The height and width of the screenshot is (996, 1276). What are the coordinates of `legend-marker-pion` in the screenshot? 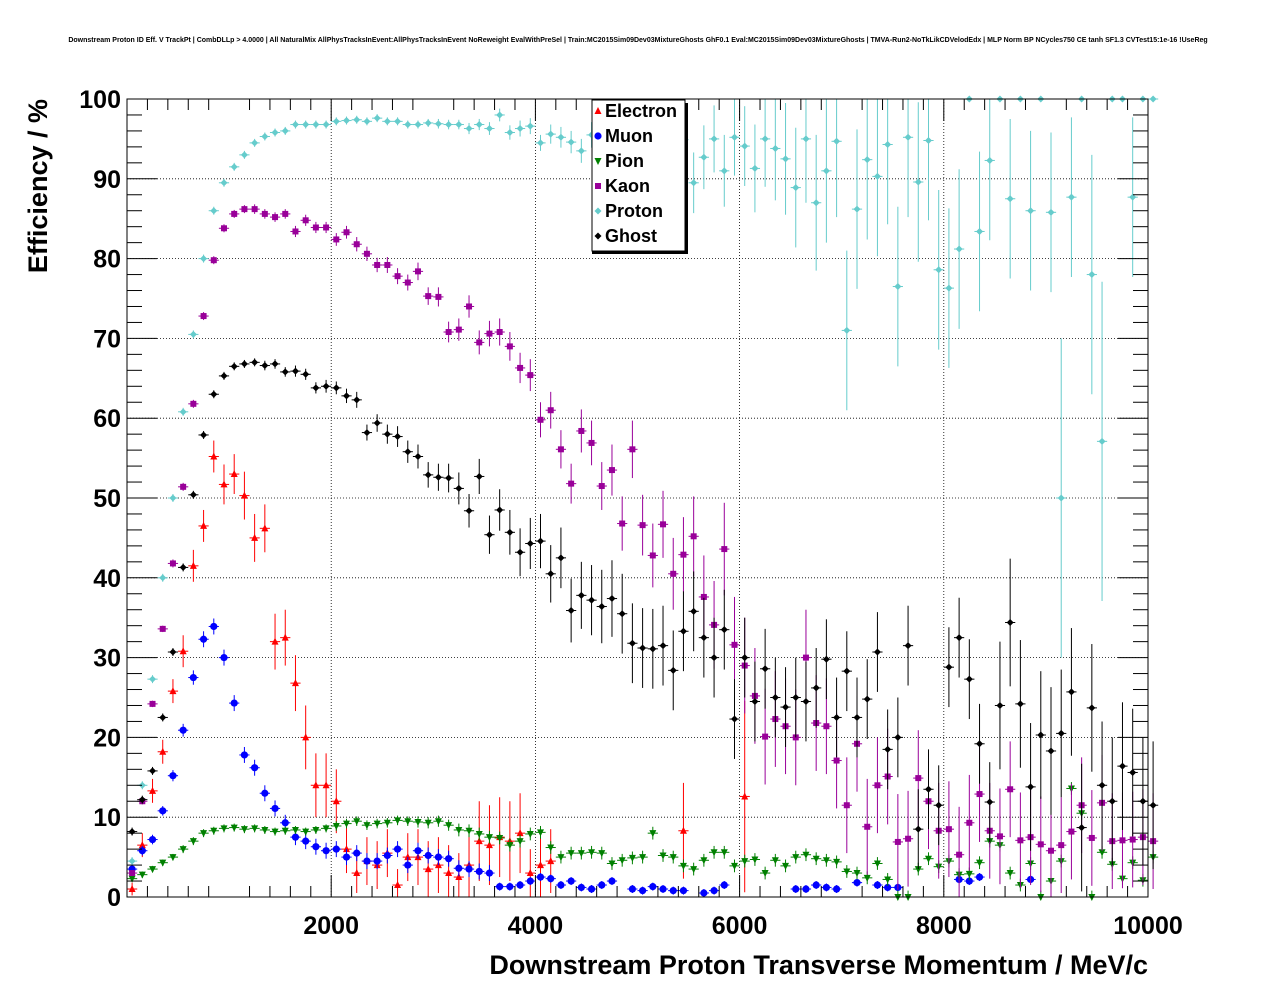 It's located at (598, 161).